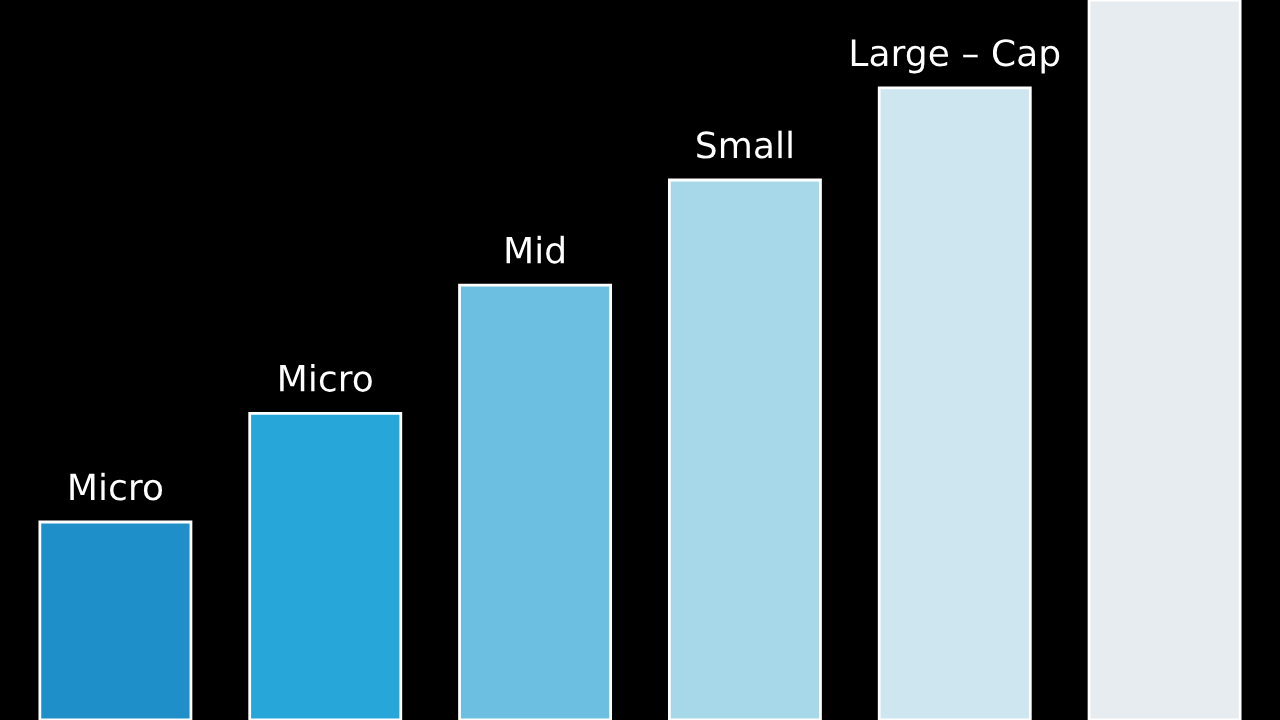 This screenshot has height=720, width=1280. What do you see at coordinates (744, 144) in the screenshot?
I see `x-tick-label: Small` at bounding box center [744, 144].